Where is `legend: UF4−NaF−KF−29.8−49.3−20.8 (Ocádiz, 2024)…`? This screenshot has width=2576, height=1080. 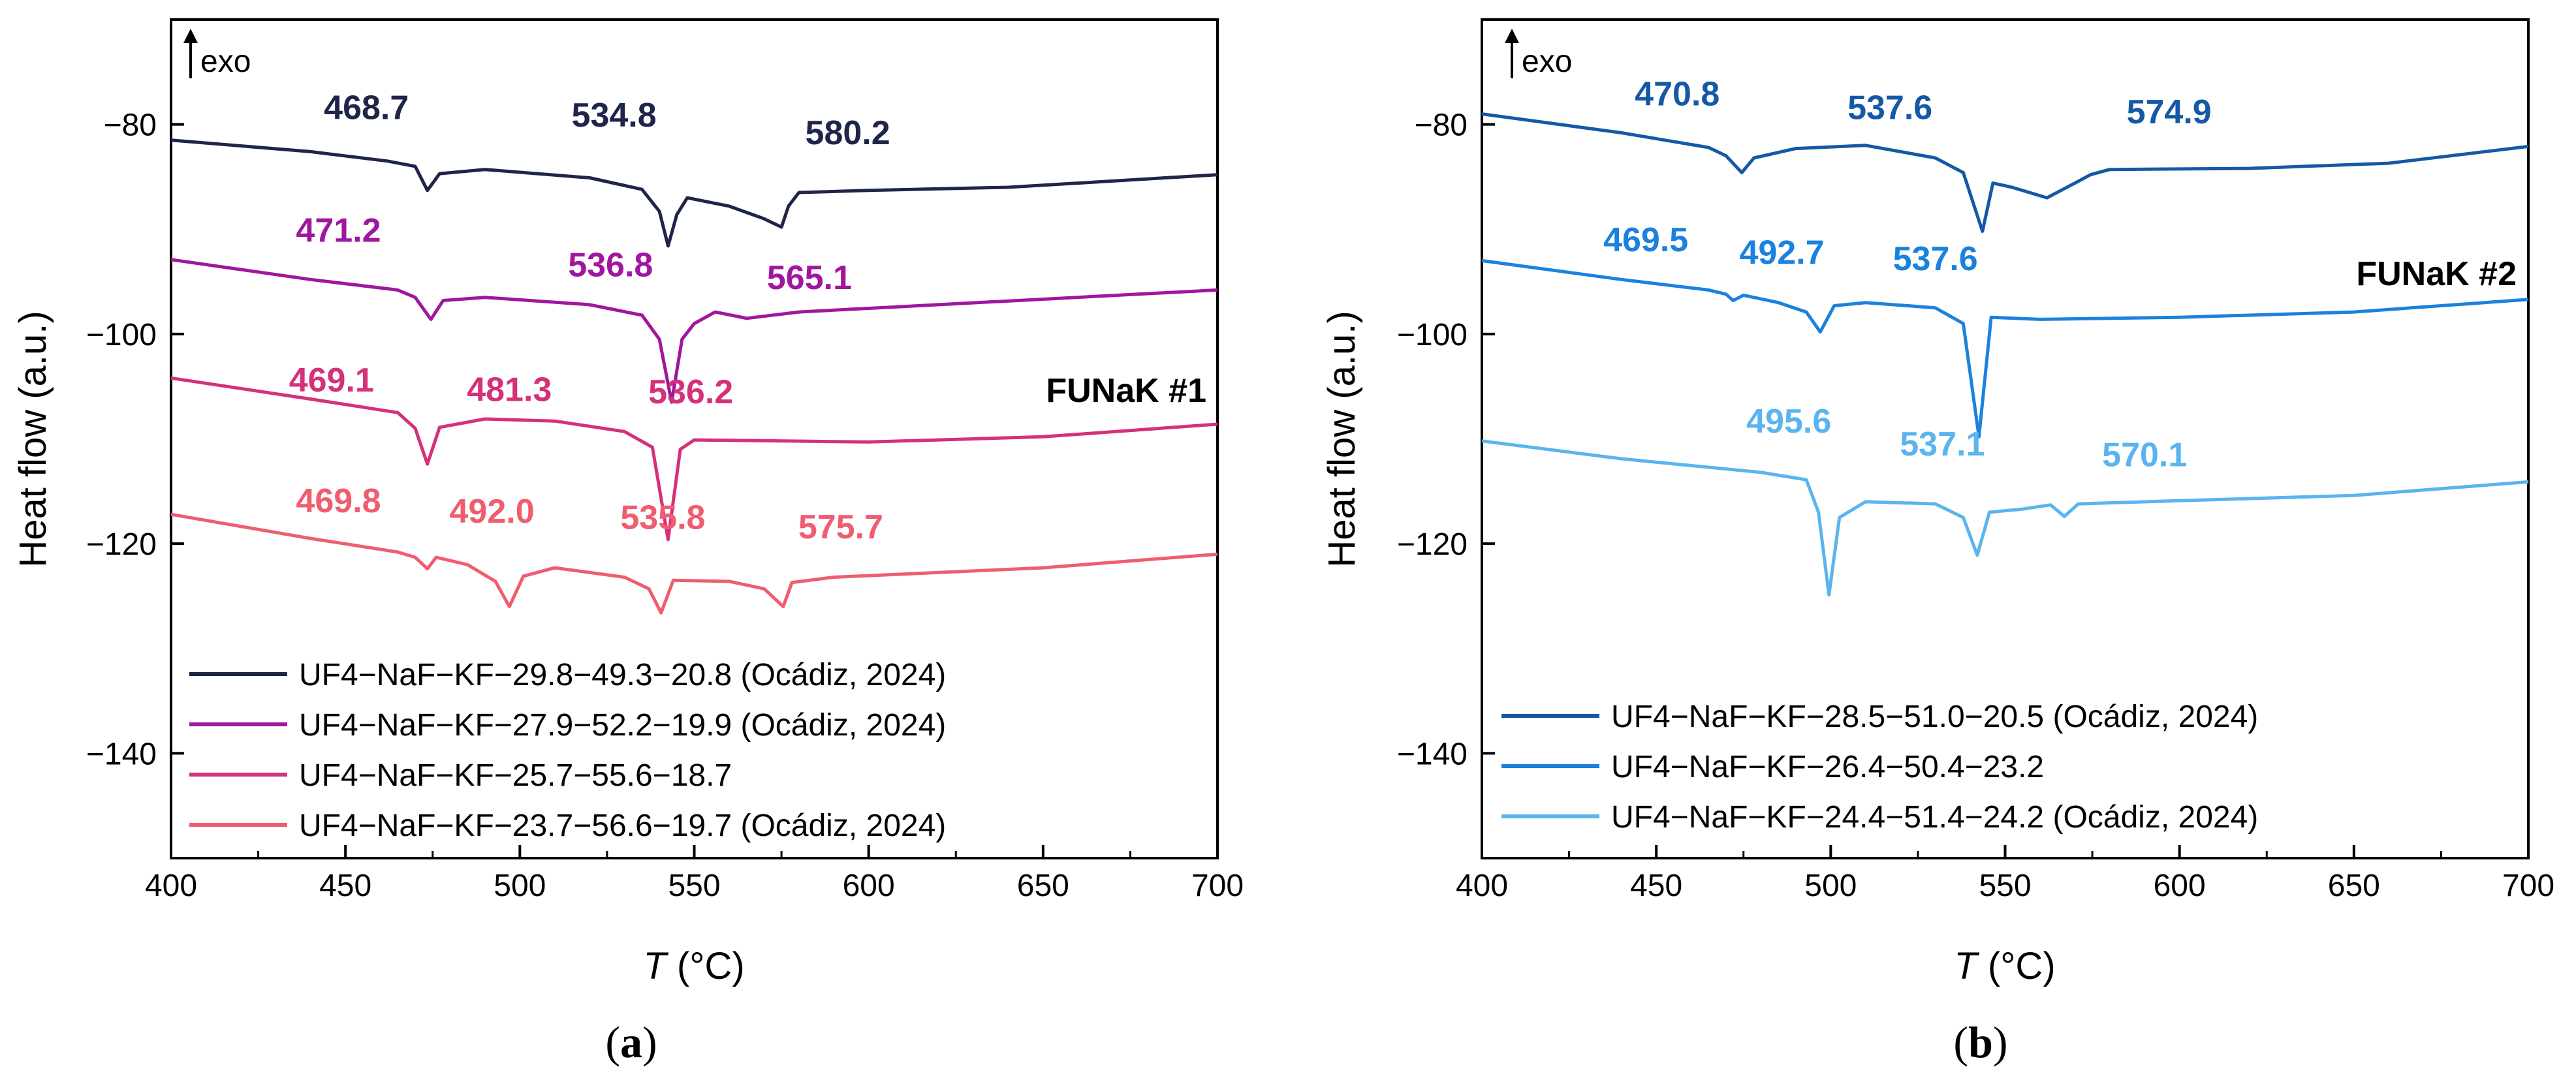
legend: UF4−NaF−KF−29.8−49.3−20.8 (Ocádiz, 2024)… is located at coordinates (567, 751).